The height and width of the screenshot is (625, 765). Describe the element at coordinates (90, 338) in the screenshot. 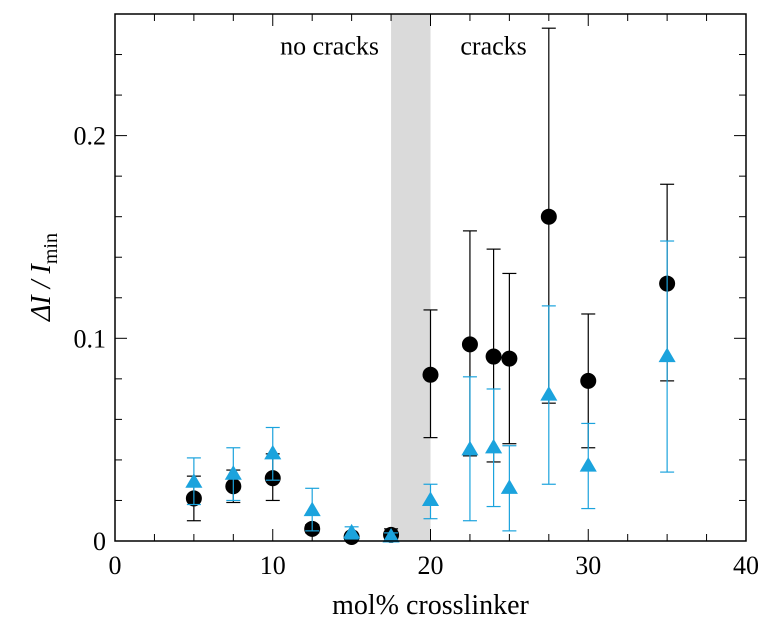

I see `y-tick-label: 0.1` at that location.